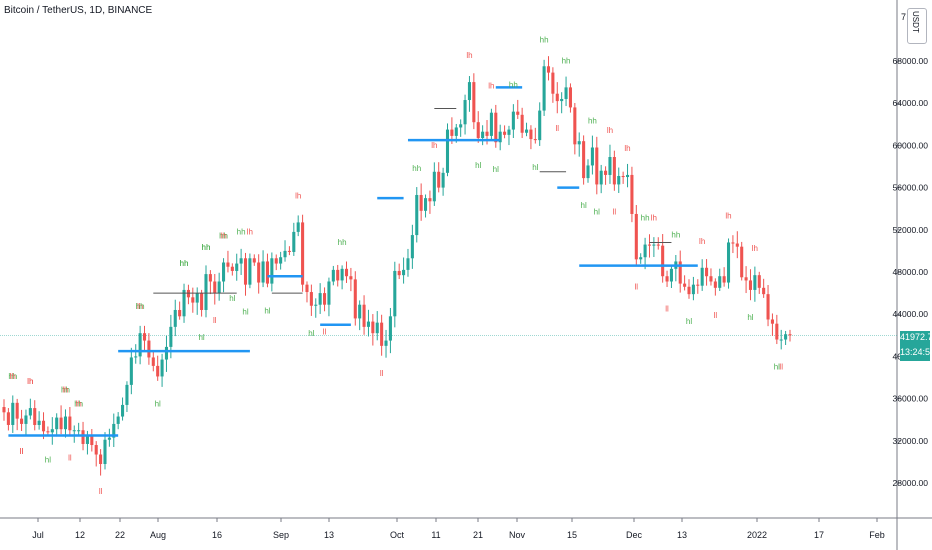 Image resolution: width=932 pixels, height=550 pixels. I want to click on x-tick-label: 16, so click(217, 535).